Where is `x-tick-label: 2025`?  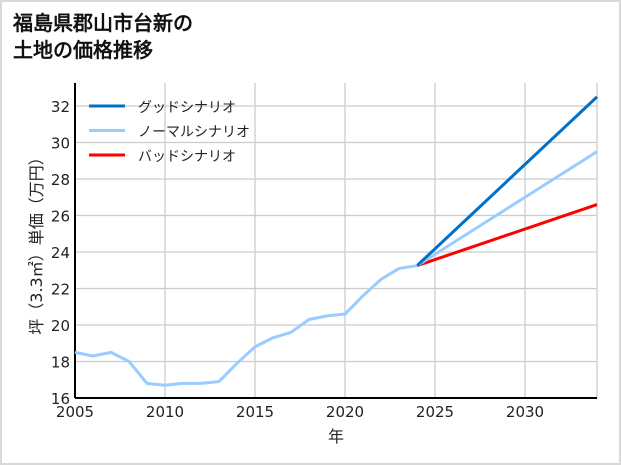
x-tick-label: 2025 is located at coordinates (435, 412).